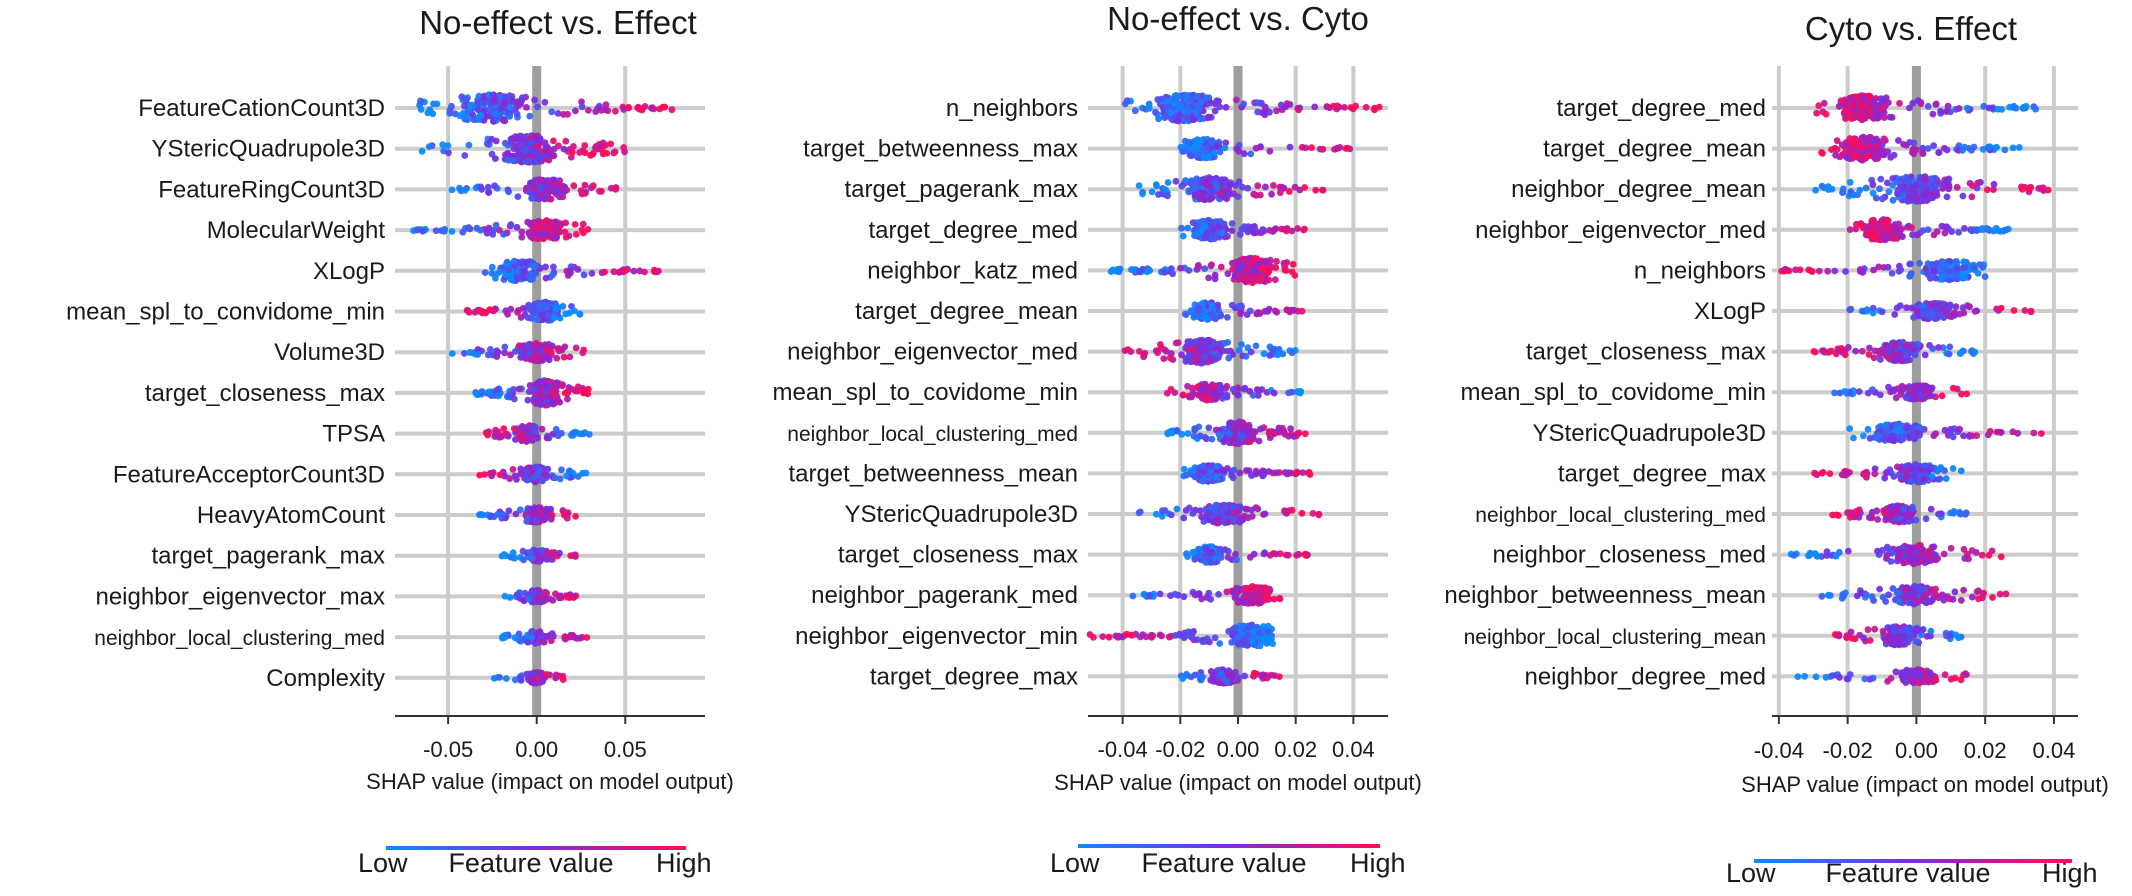  Describe the element at coordinates (325, 678) in the screenshot. I see `feature-label: Complexity` at that location.